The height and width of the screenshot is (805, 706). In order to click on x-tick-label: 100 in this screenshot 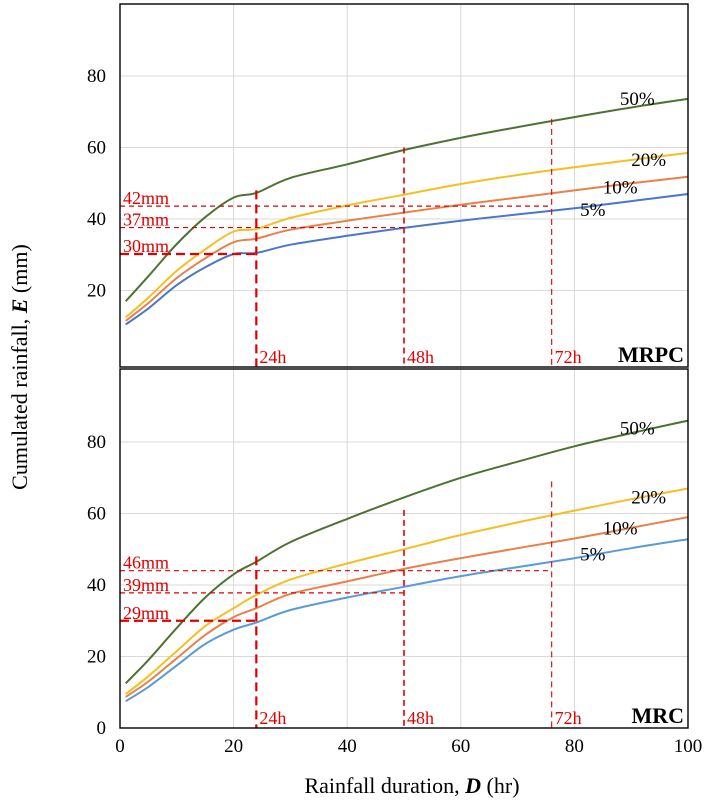, I will do `click(688, 746)`.